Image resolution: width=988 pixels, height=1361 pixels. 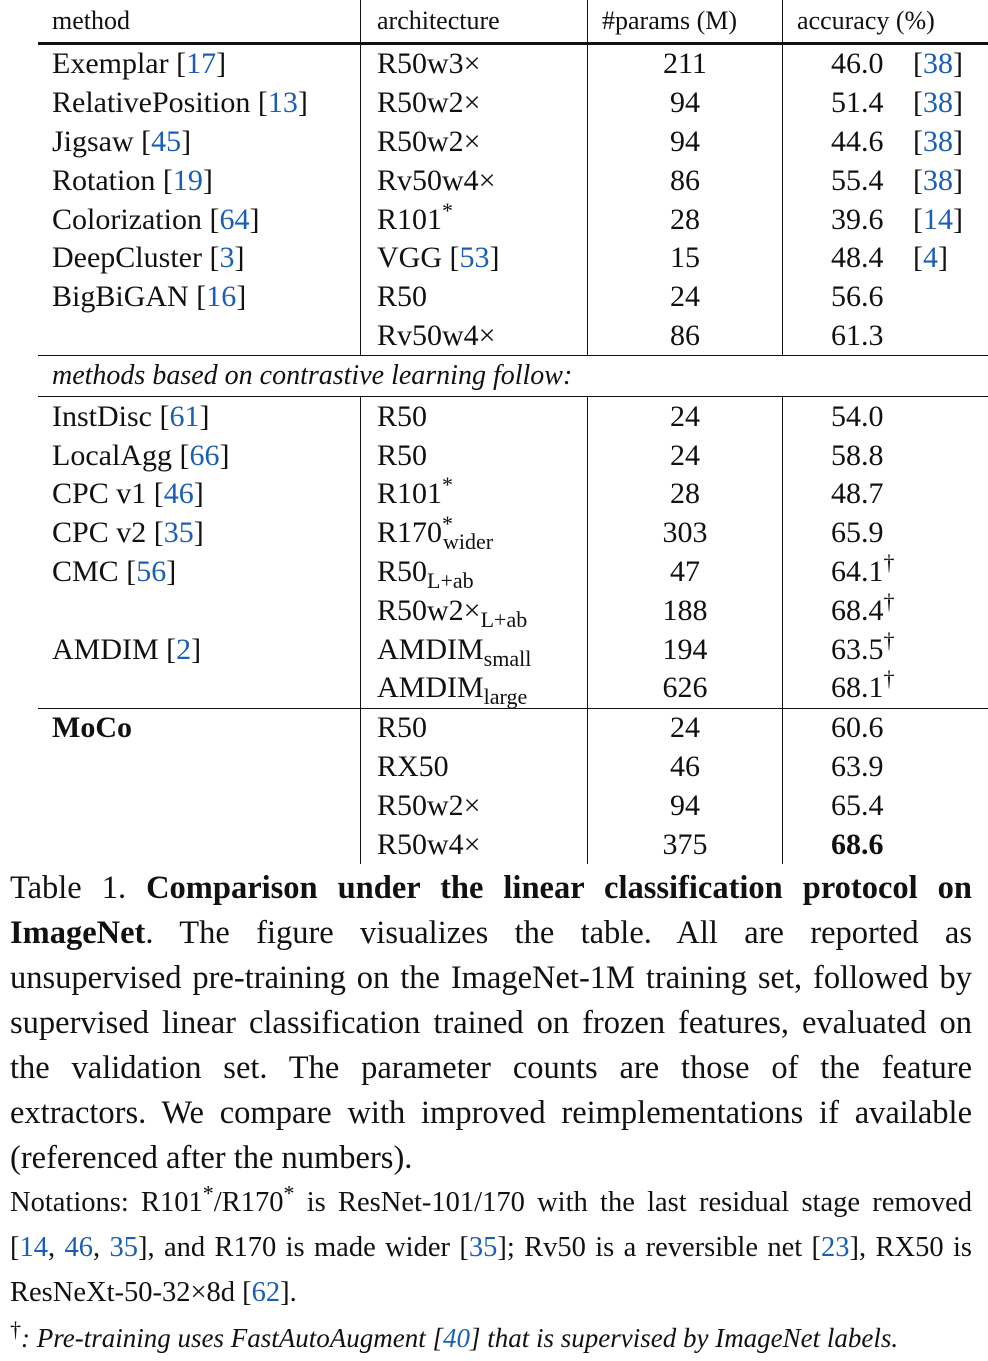 What do you see at coordinates (857, 688) in the screenshot?
I see `accuracy-number: 68.1` at bounding box center [857, 688].